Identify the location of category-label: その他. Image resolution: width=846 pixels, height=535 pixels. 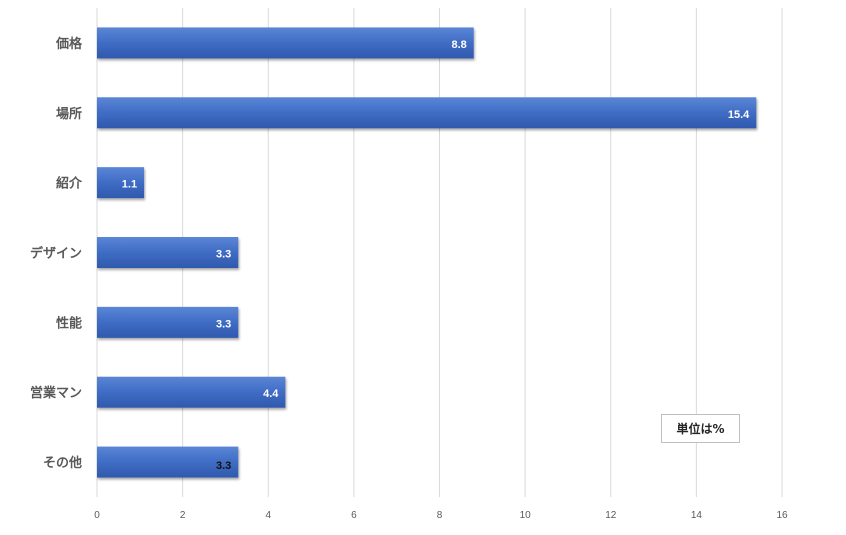
(62, 463).